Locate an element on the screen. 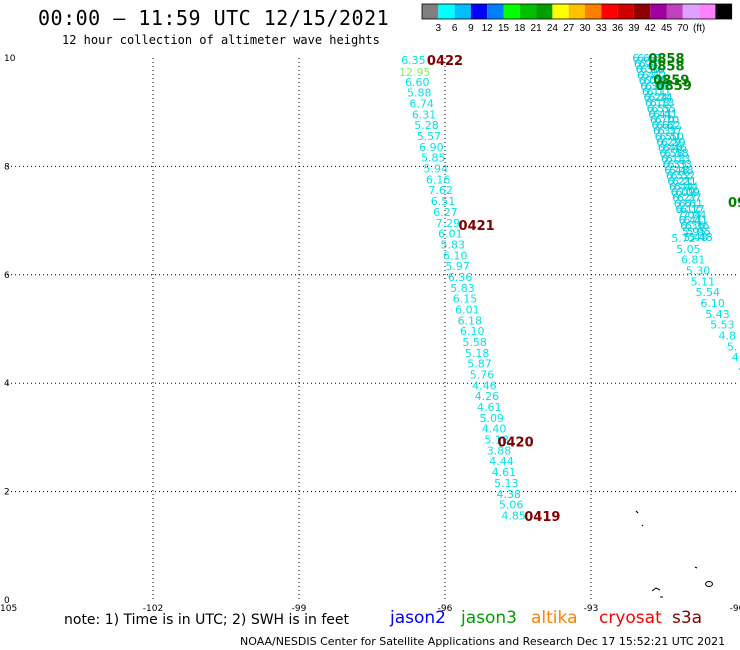 The width and height of the screenshot is (740, 650). wave-height-label: 6.17 is located at coordinates (687, 209).